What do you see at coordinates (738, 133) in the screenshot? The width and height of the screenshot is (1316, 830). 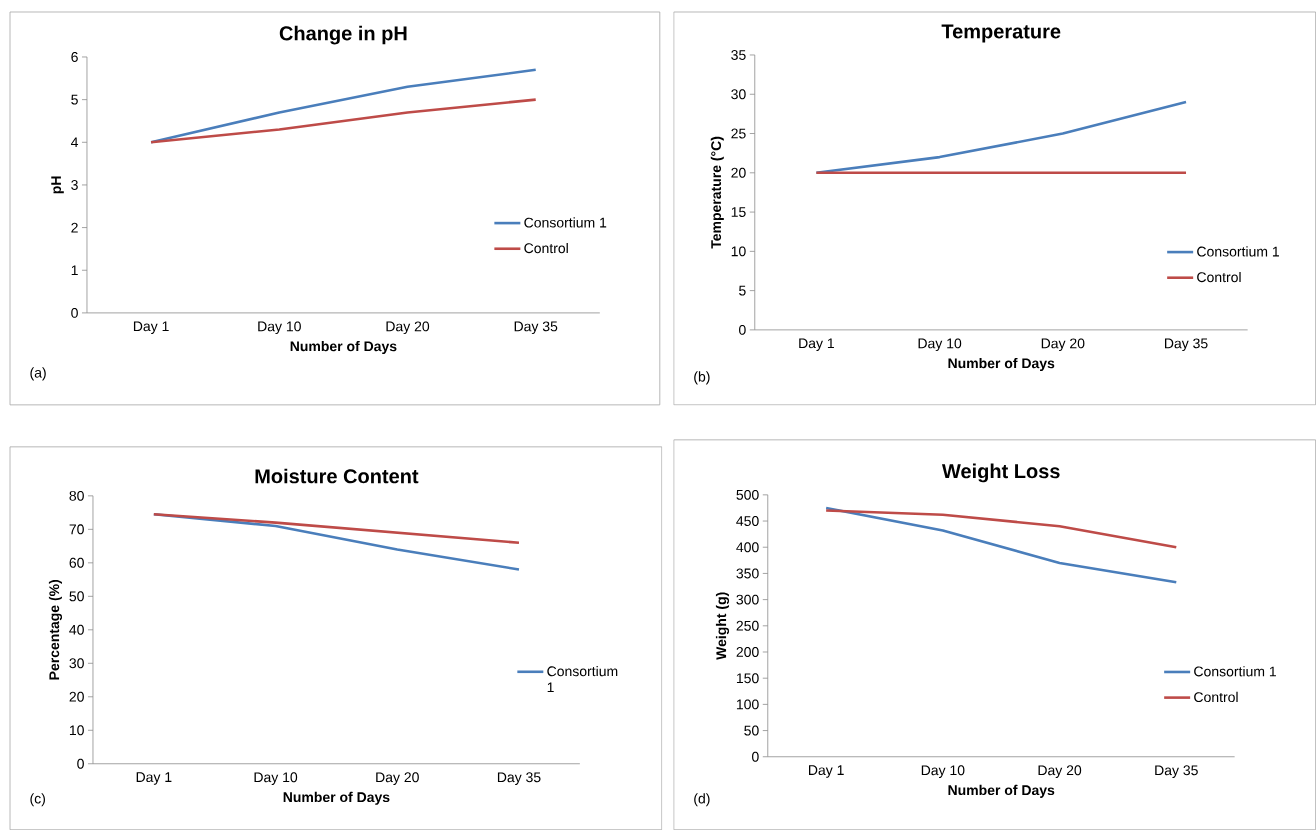 I see `y-tick-label: 25` at bounding box center [738, 133].